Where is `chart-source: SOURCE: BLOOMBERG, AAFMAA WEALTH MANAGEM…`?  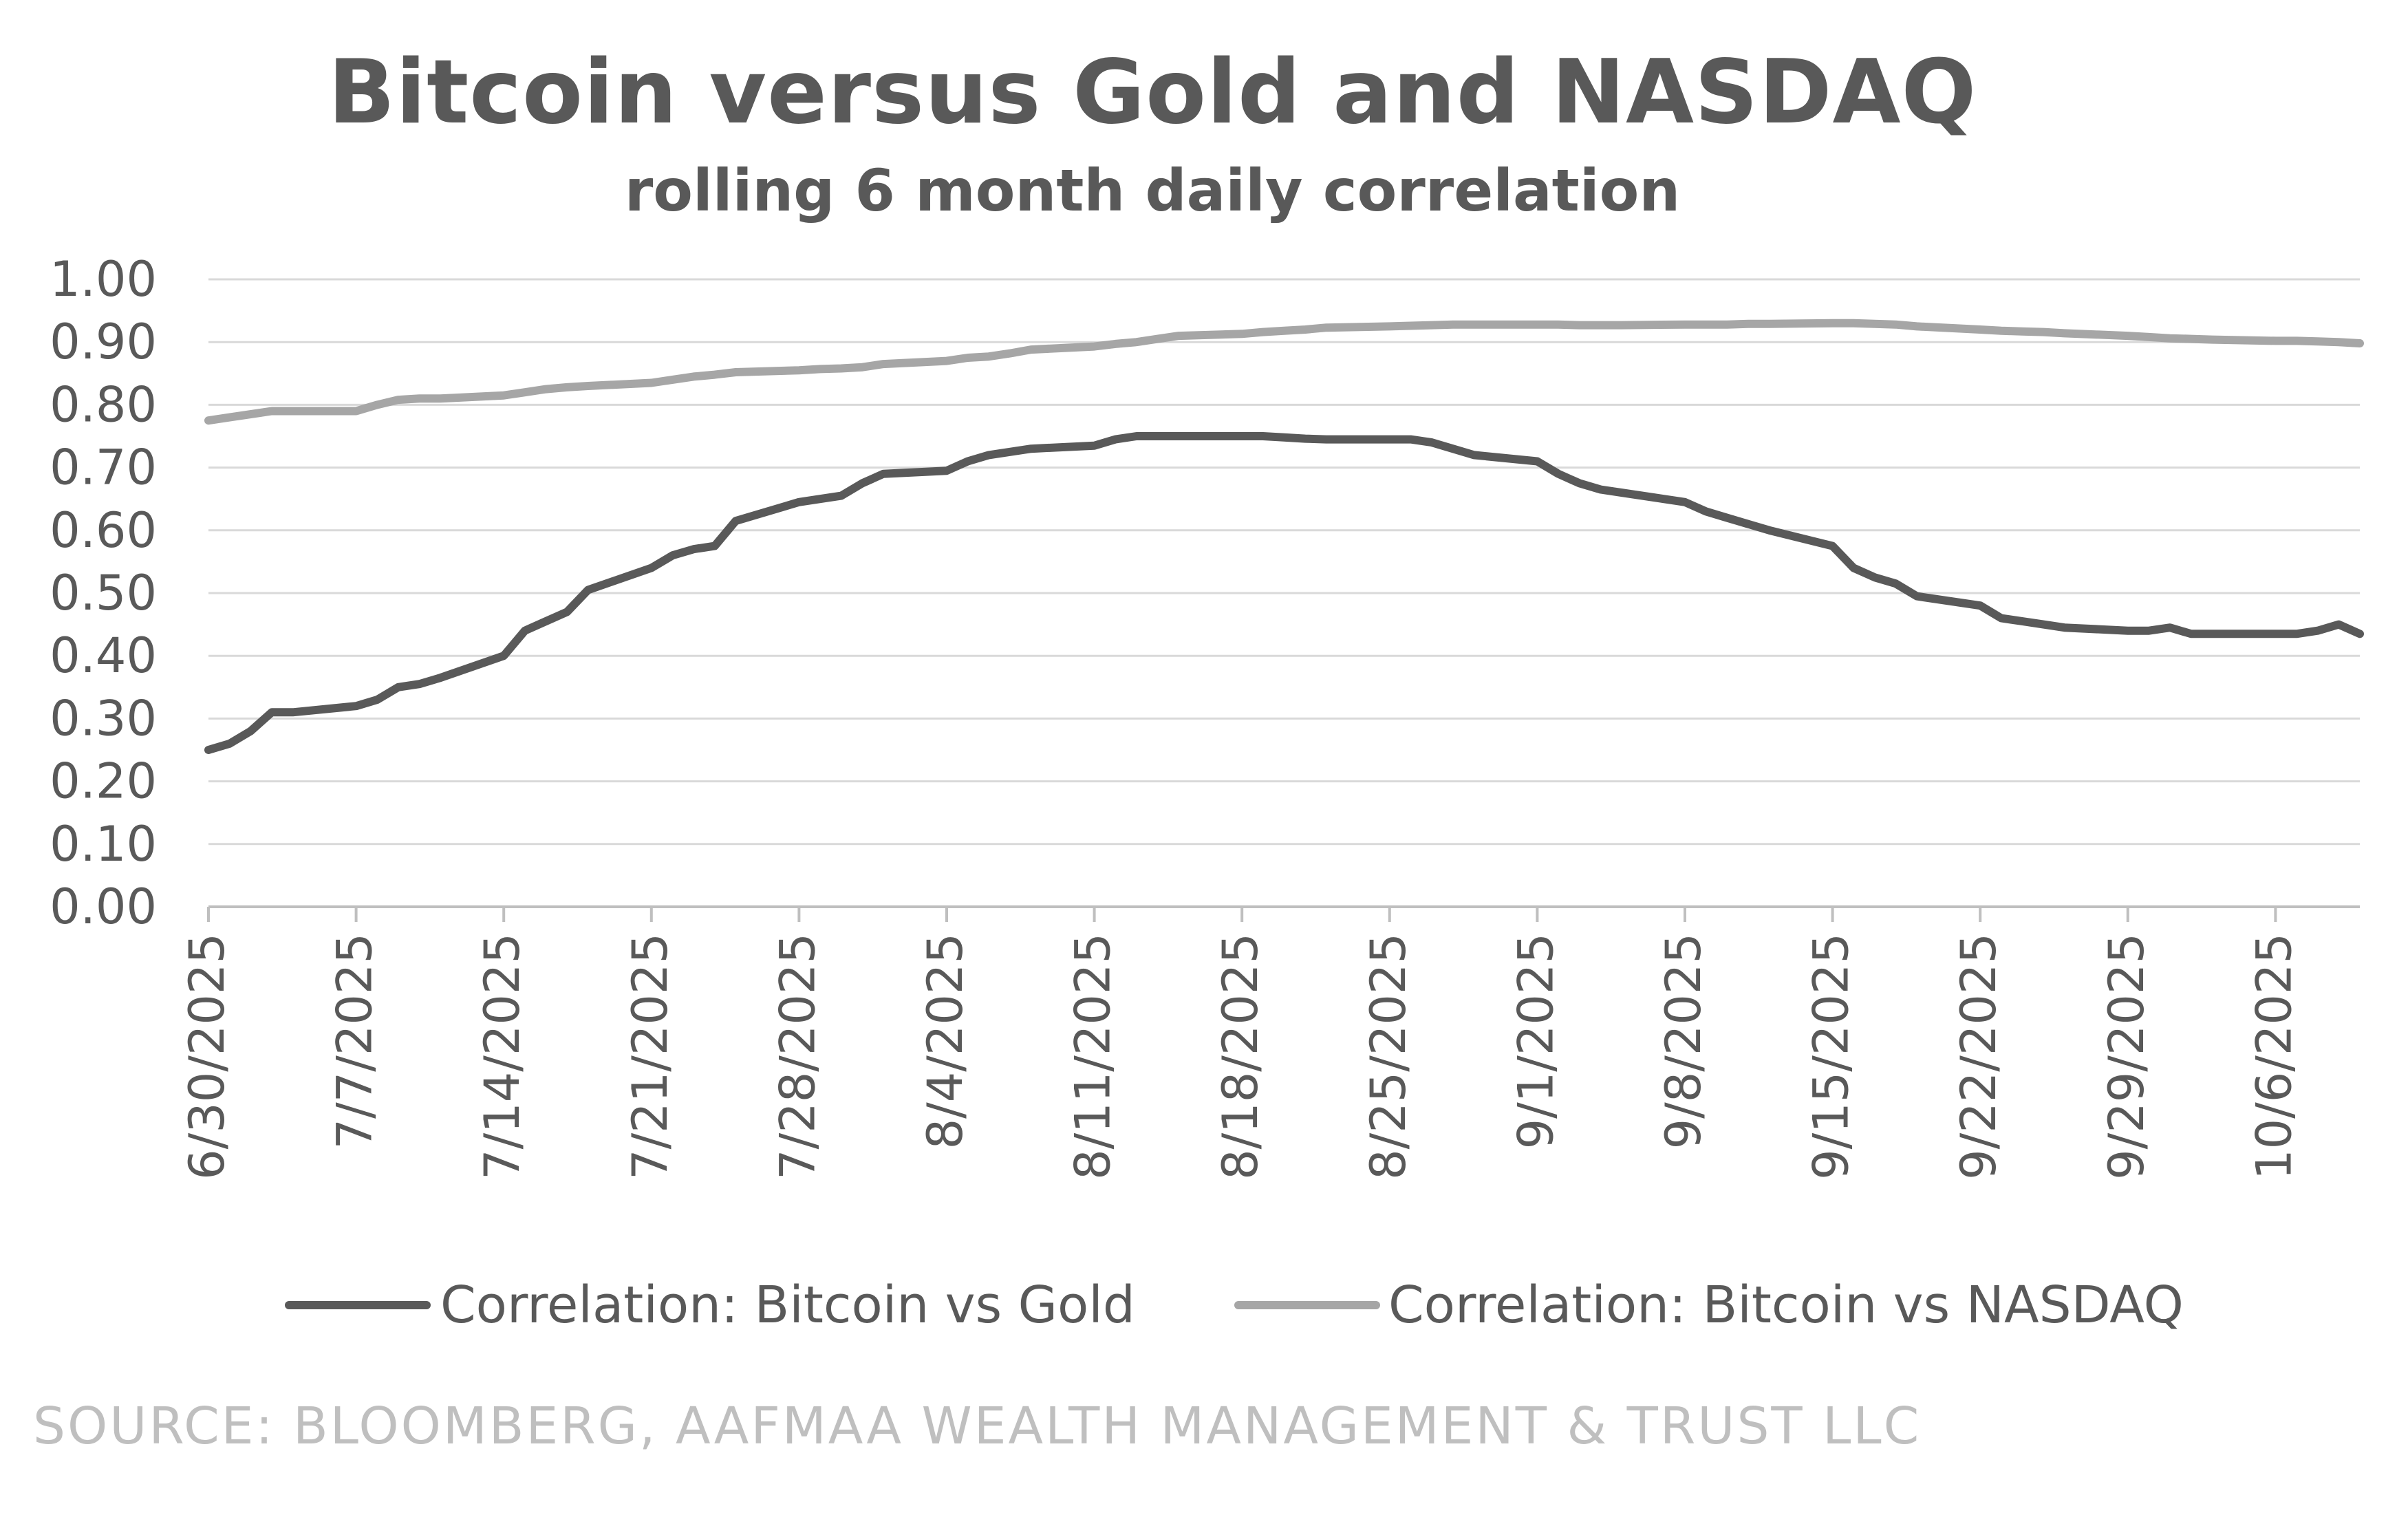 chart-source: SOURCE: BLOOMBERG, AAFMAA WEALTH MANAGEM… is located at coordinates (977, 1426).